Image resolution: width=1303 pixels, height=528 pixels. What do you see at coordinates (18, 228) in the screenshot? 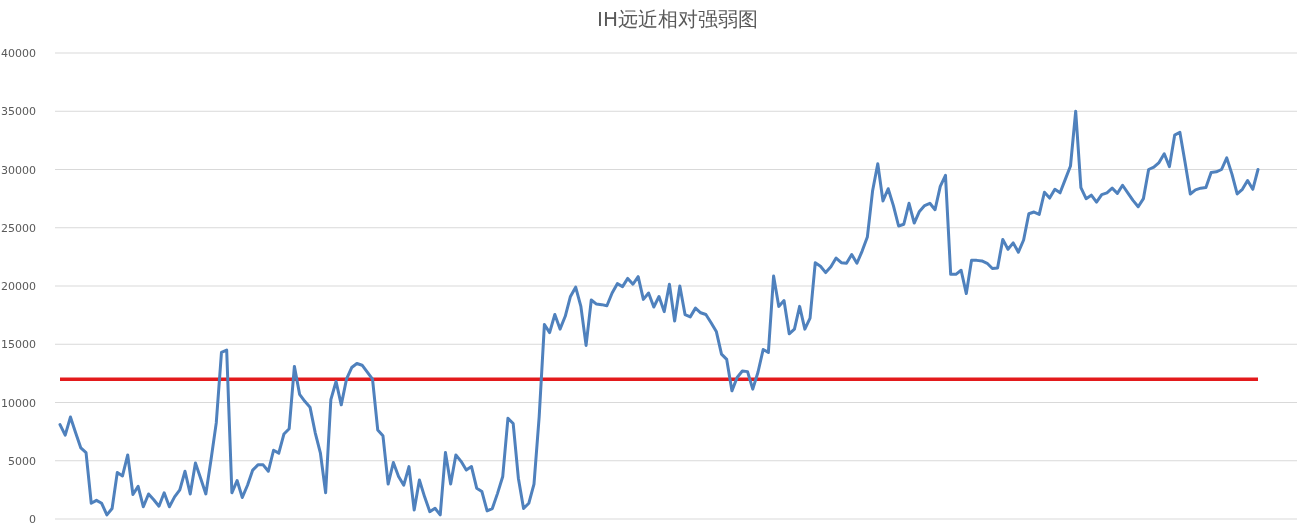
I see `y-tick-label: 25000` at bounding box center [18, 228].